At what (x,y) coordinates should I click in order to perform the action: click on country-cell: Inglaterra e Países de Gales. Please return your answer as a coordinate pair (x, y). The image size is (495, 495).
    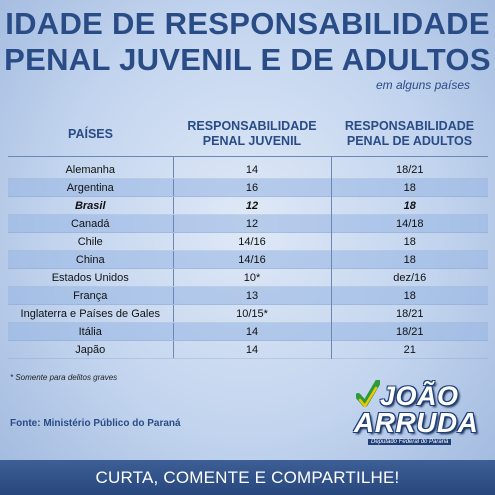
    Looking at the image, I should click on (90, 313).